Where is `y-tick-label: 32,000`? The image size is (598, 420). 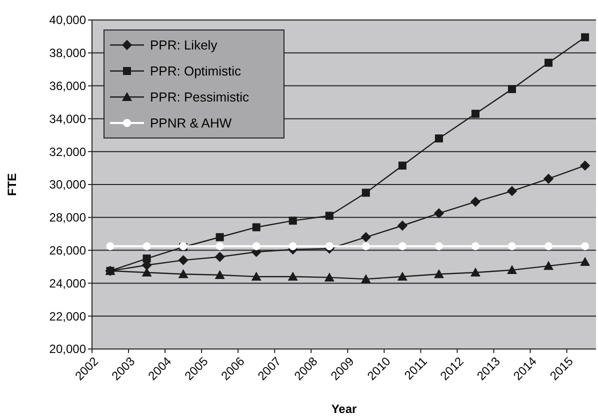 y-tick-label: 32,000 is located at coordinates (67, 151).